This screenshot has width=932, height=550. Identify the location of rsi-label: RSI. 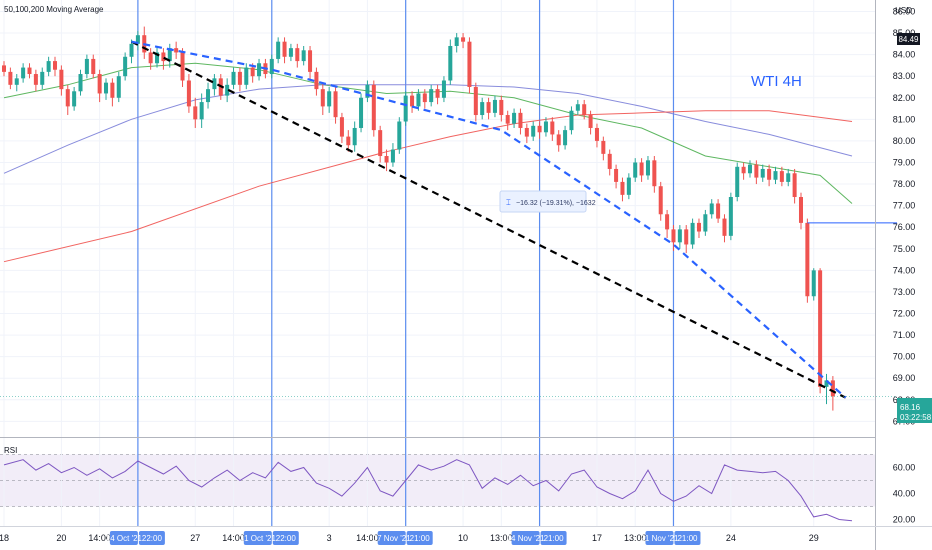
(10, 450).